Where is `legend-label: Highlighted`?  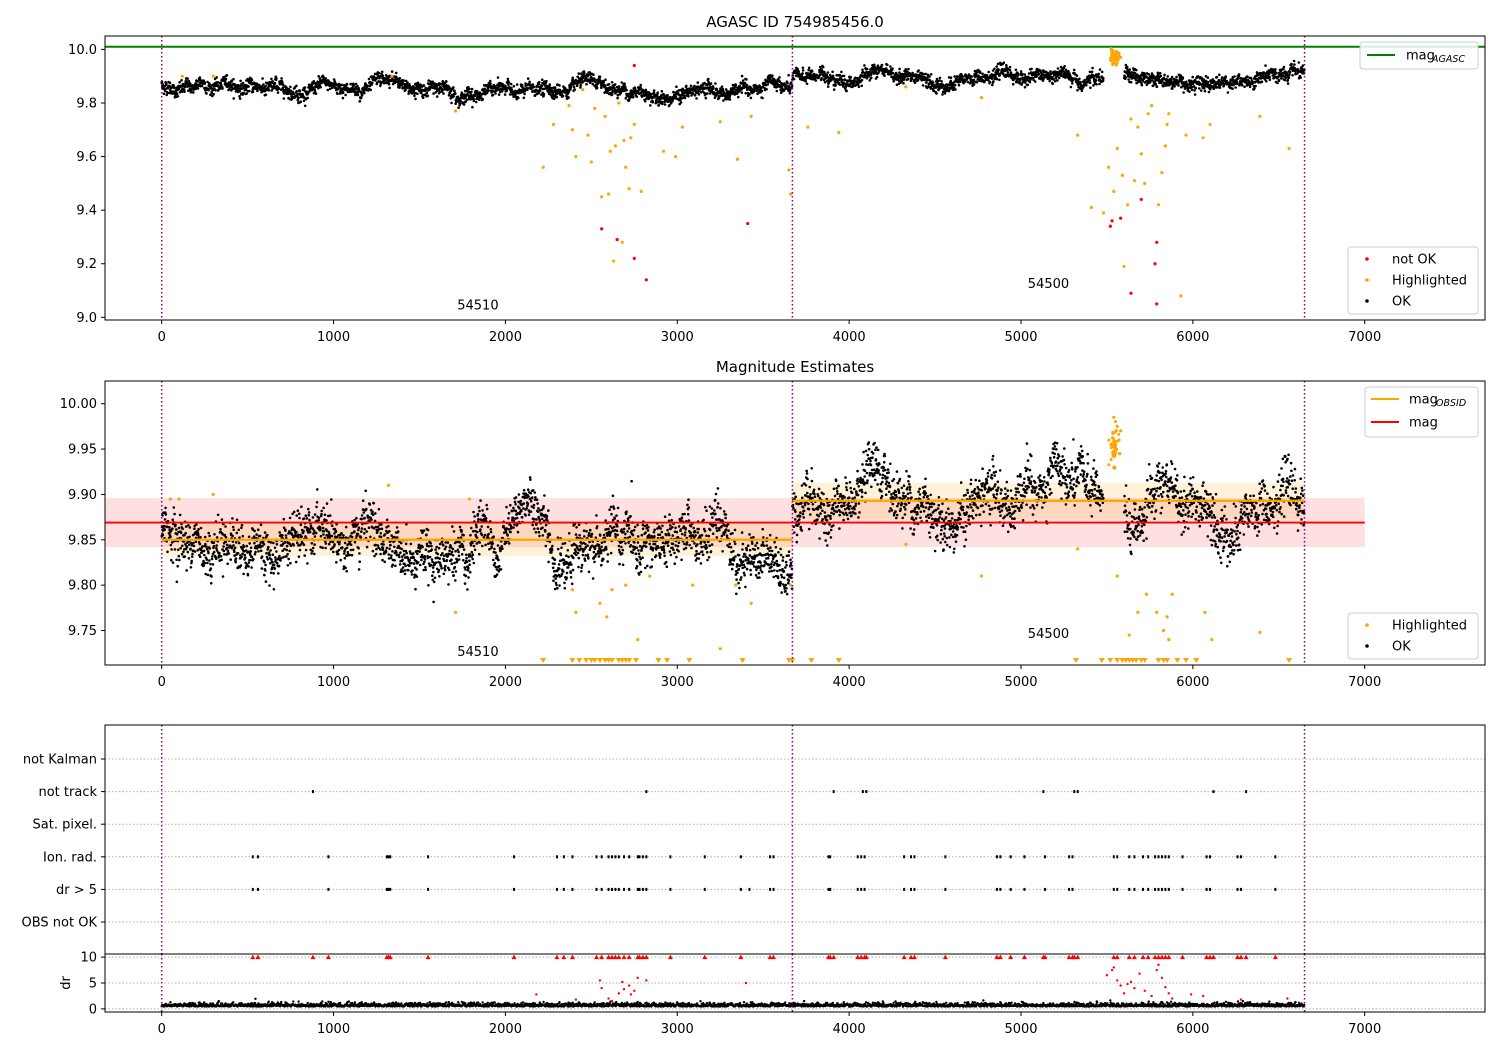
legend-label: Highlighted is located at coordinates (1429, 281).